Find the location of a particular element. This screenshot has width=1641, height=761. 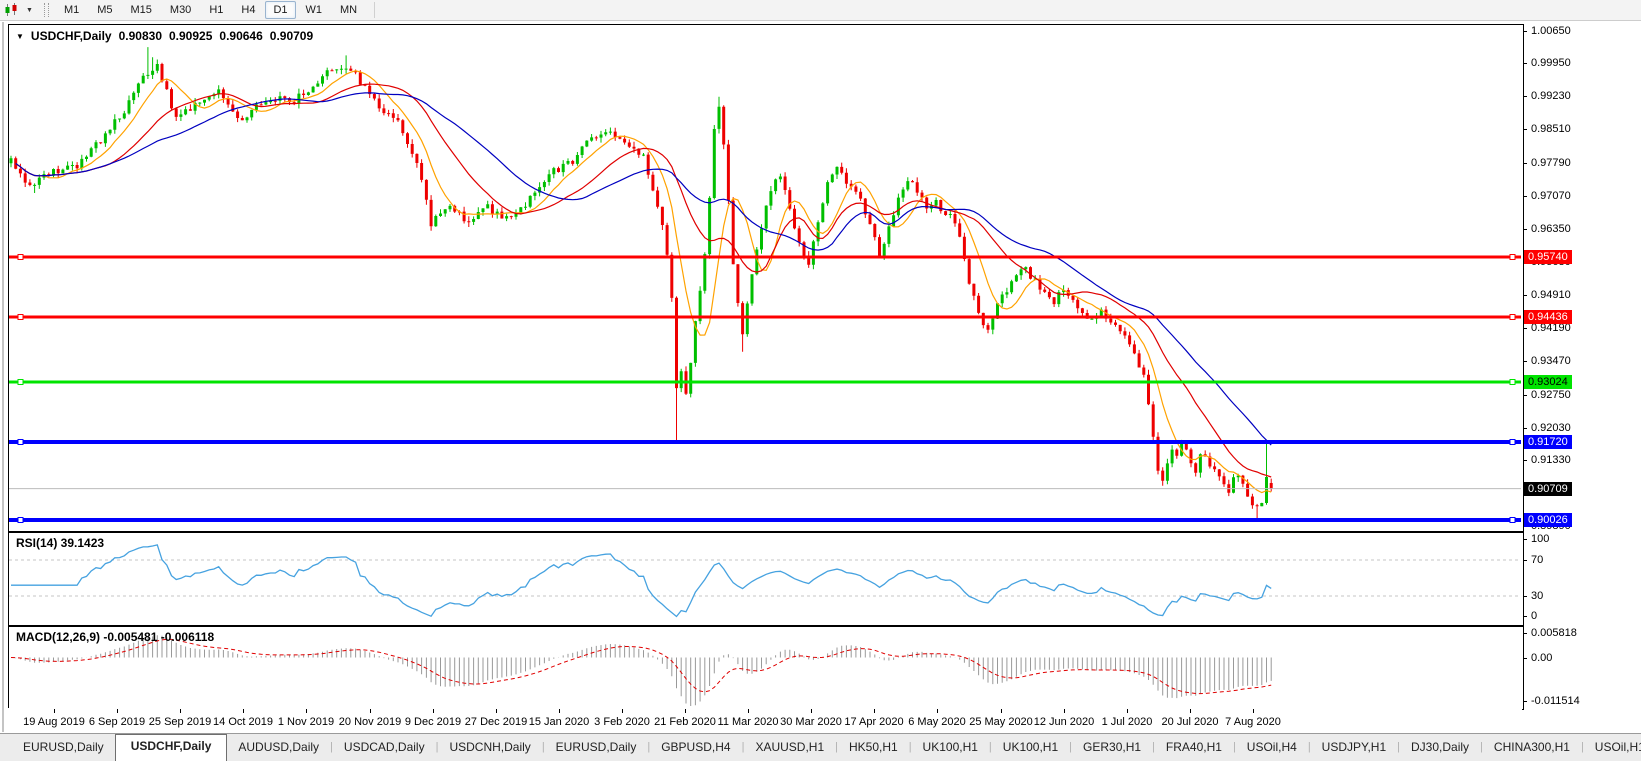

price-tick-label: 0.99950 is located at coordinates (1551, 63).